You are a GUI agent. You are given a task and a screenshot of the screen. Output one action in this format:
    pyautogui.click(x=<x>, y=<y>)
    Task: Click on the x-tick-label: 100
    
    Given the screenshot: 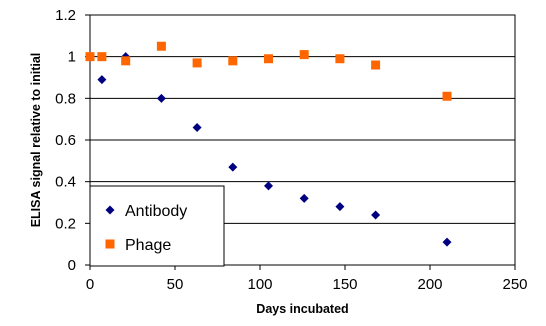 What is the action you would take?
    pyautogui.click(x=259, y=284)
    